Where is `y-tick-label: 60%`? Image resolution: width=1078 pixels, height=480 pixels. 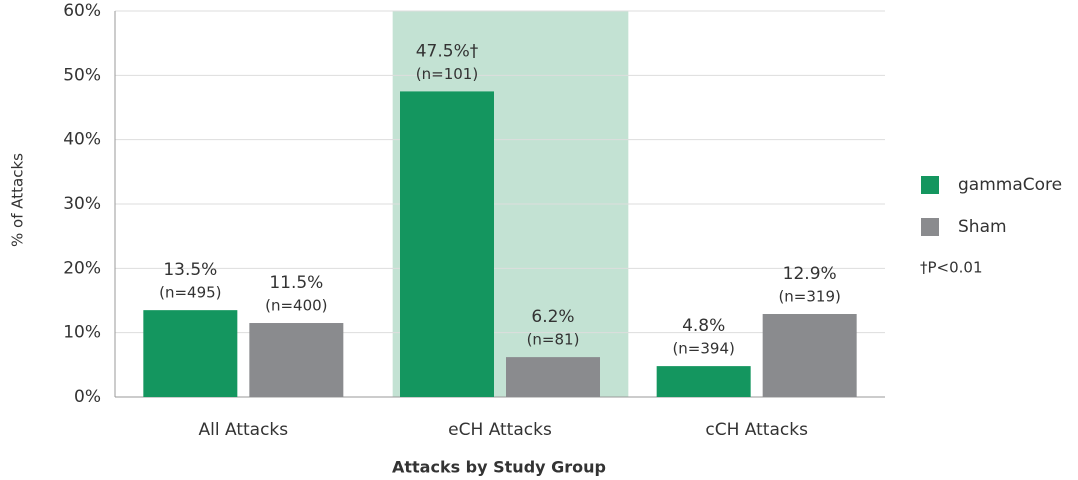 y-tick-label: 60% is located at coordinates (82, 11).